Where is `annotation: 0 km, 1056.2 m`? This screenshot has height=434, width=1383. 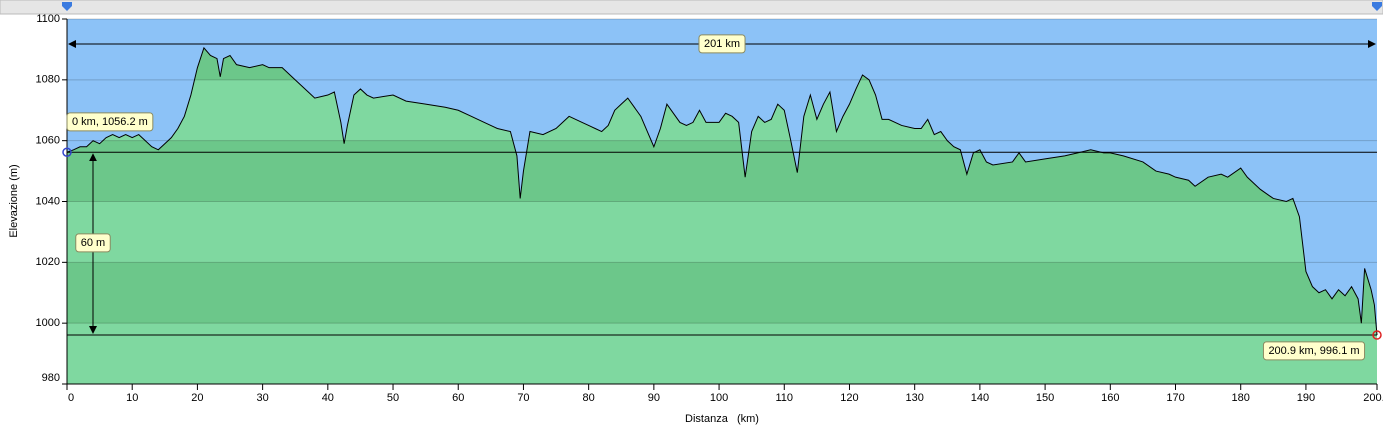 annotation: 0 km, 1056.2 m is located at coordinates (110, 122).